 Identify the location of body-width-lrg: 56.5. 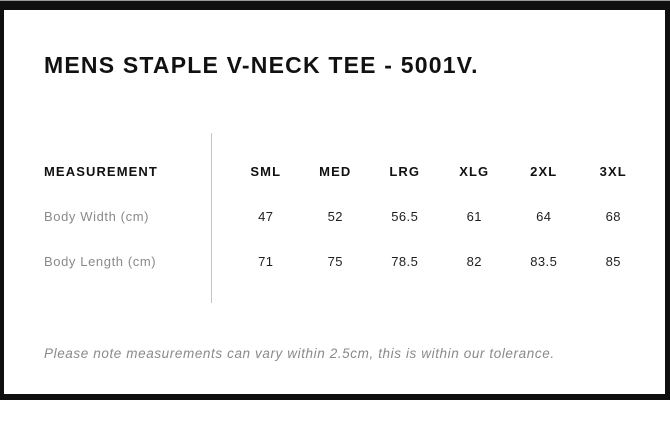
(405, 216).